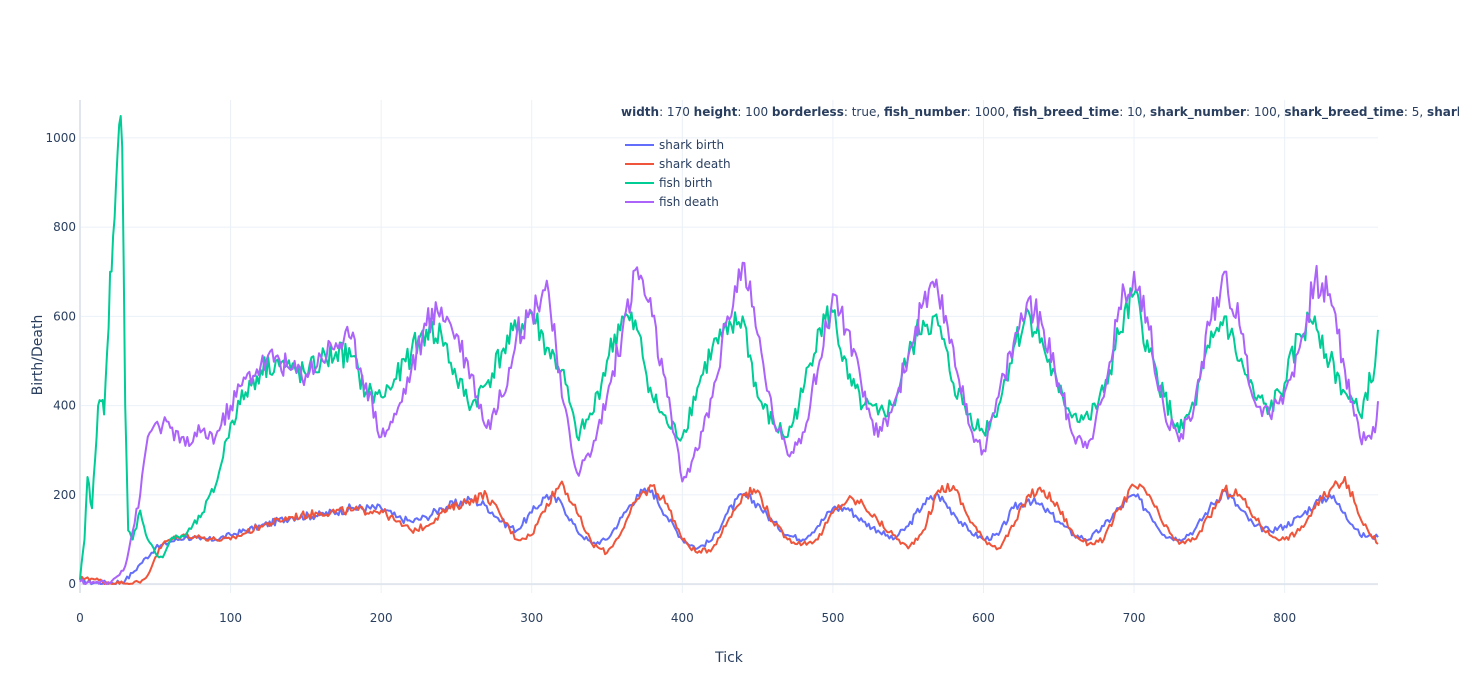 The width and height of the screenshot is (1459, 690). Describe the element at coordinates (1198, 112) in the screenshot. I see `annotation-key: shark_number` at that location.